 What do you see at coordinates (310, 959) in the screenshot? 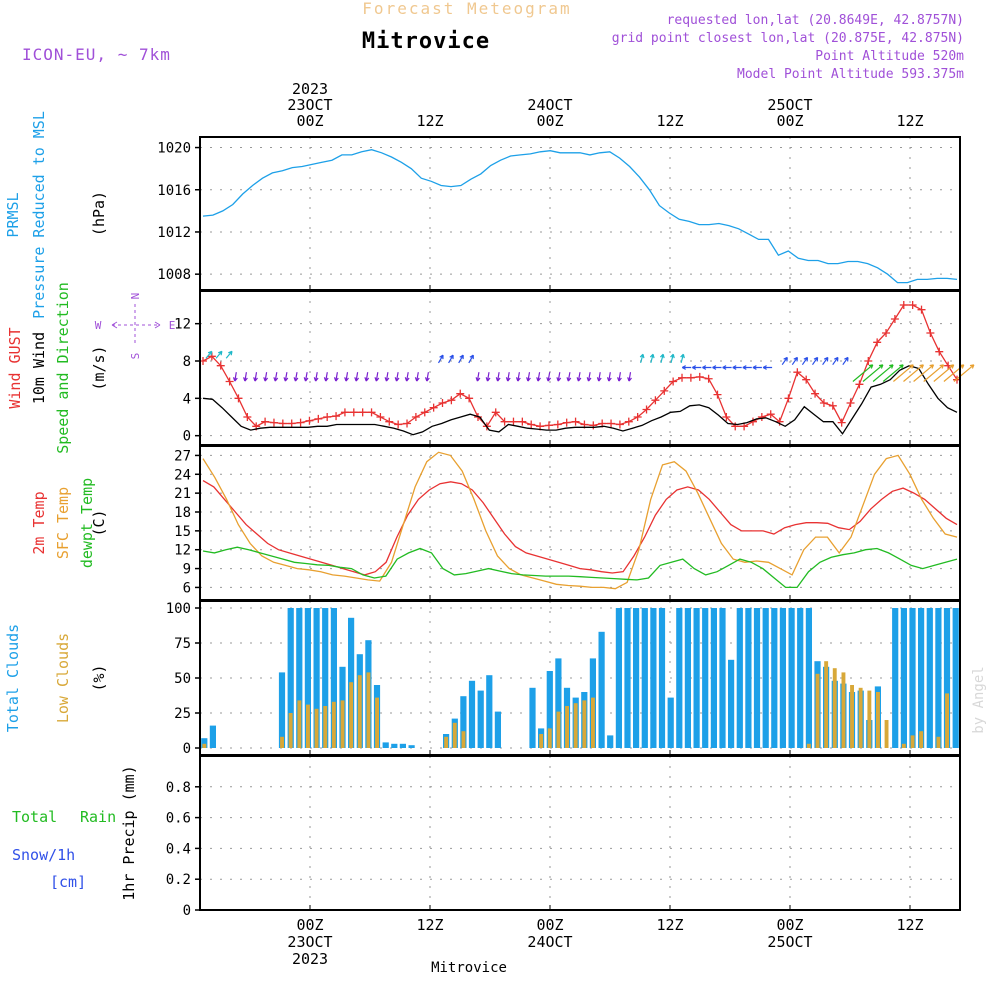
I see `bottom-time-label: 2023` at bounding box center [310, 959].